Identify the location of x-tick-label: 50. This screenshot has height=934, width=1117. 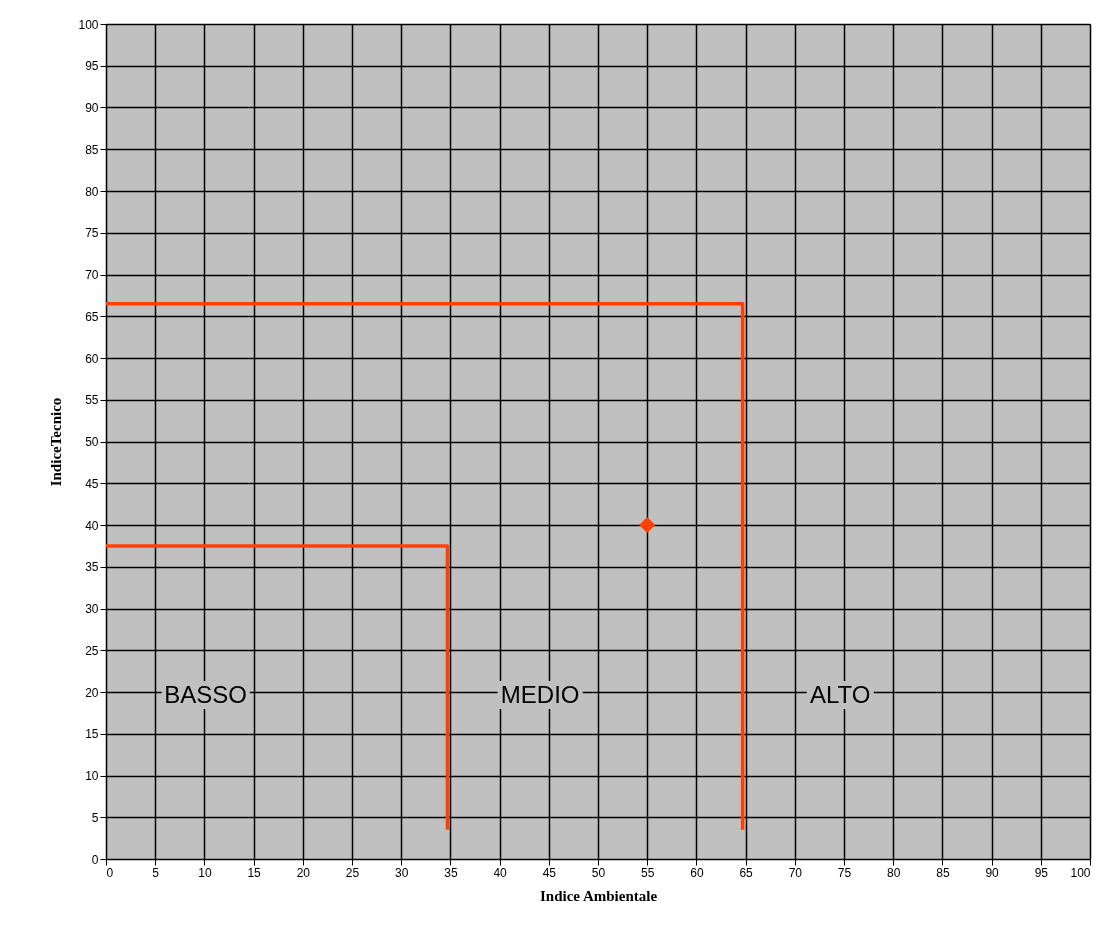
(598, 872).